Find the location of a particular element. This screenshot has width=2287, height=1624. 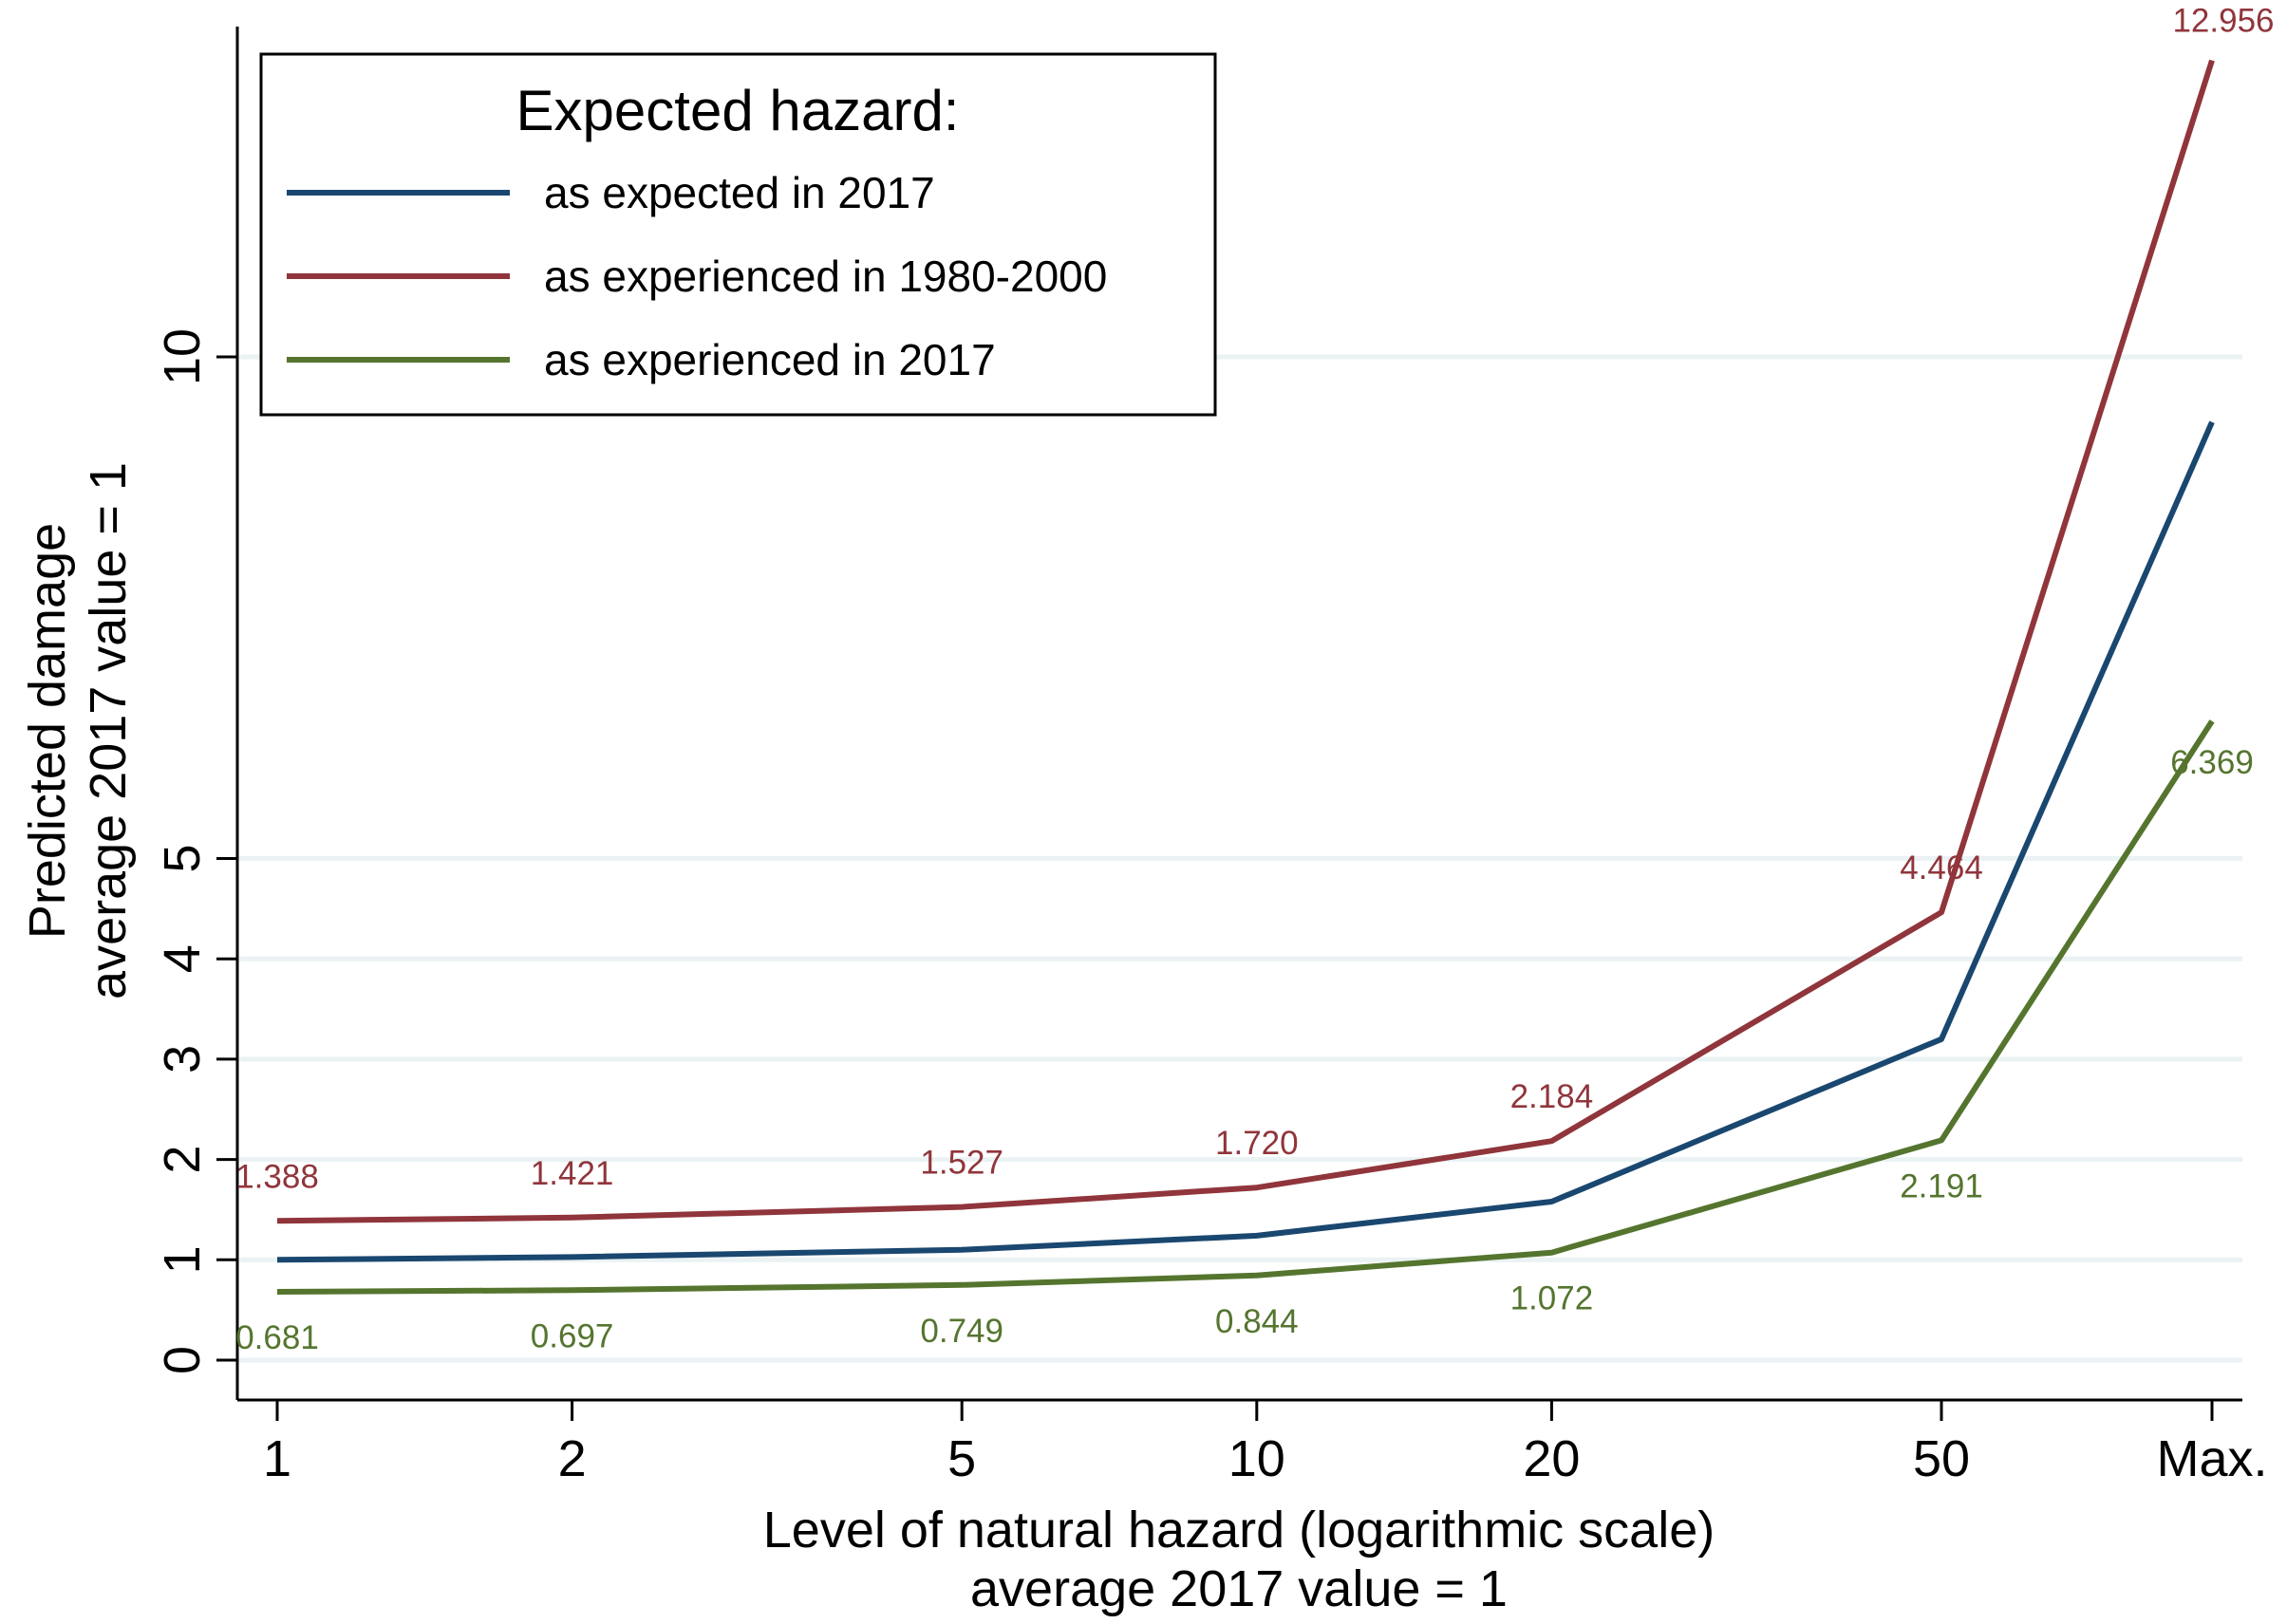

y-tick-label: 10 is located at coordinates (182, 356).